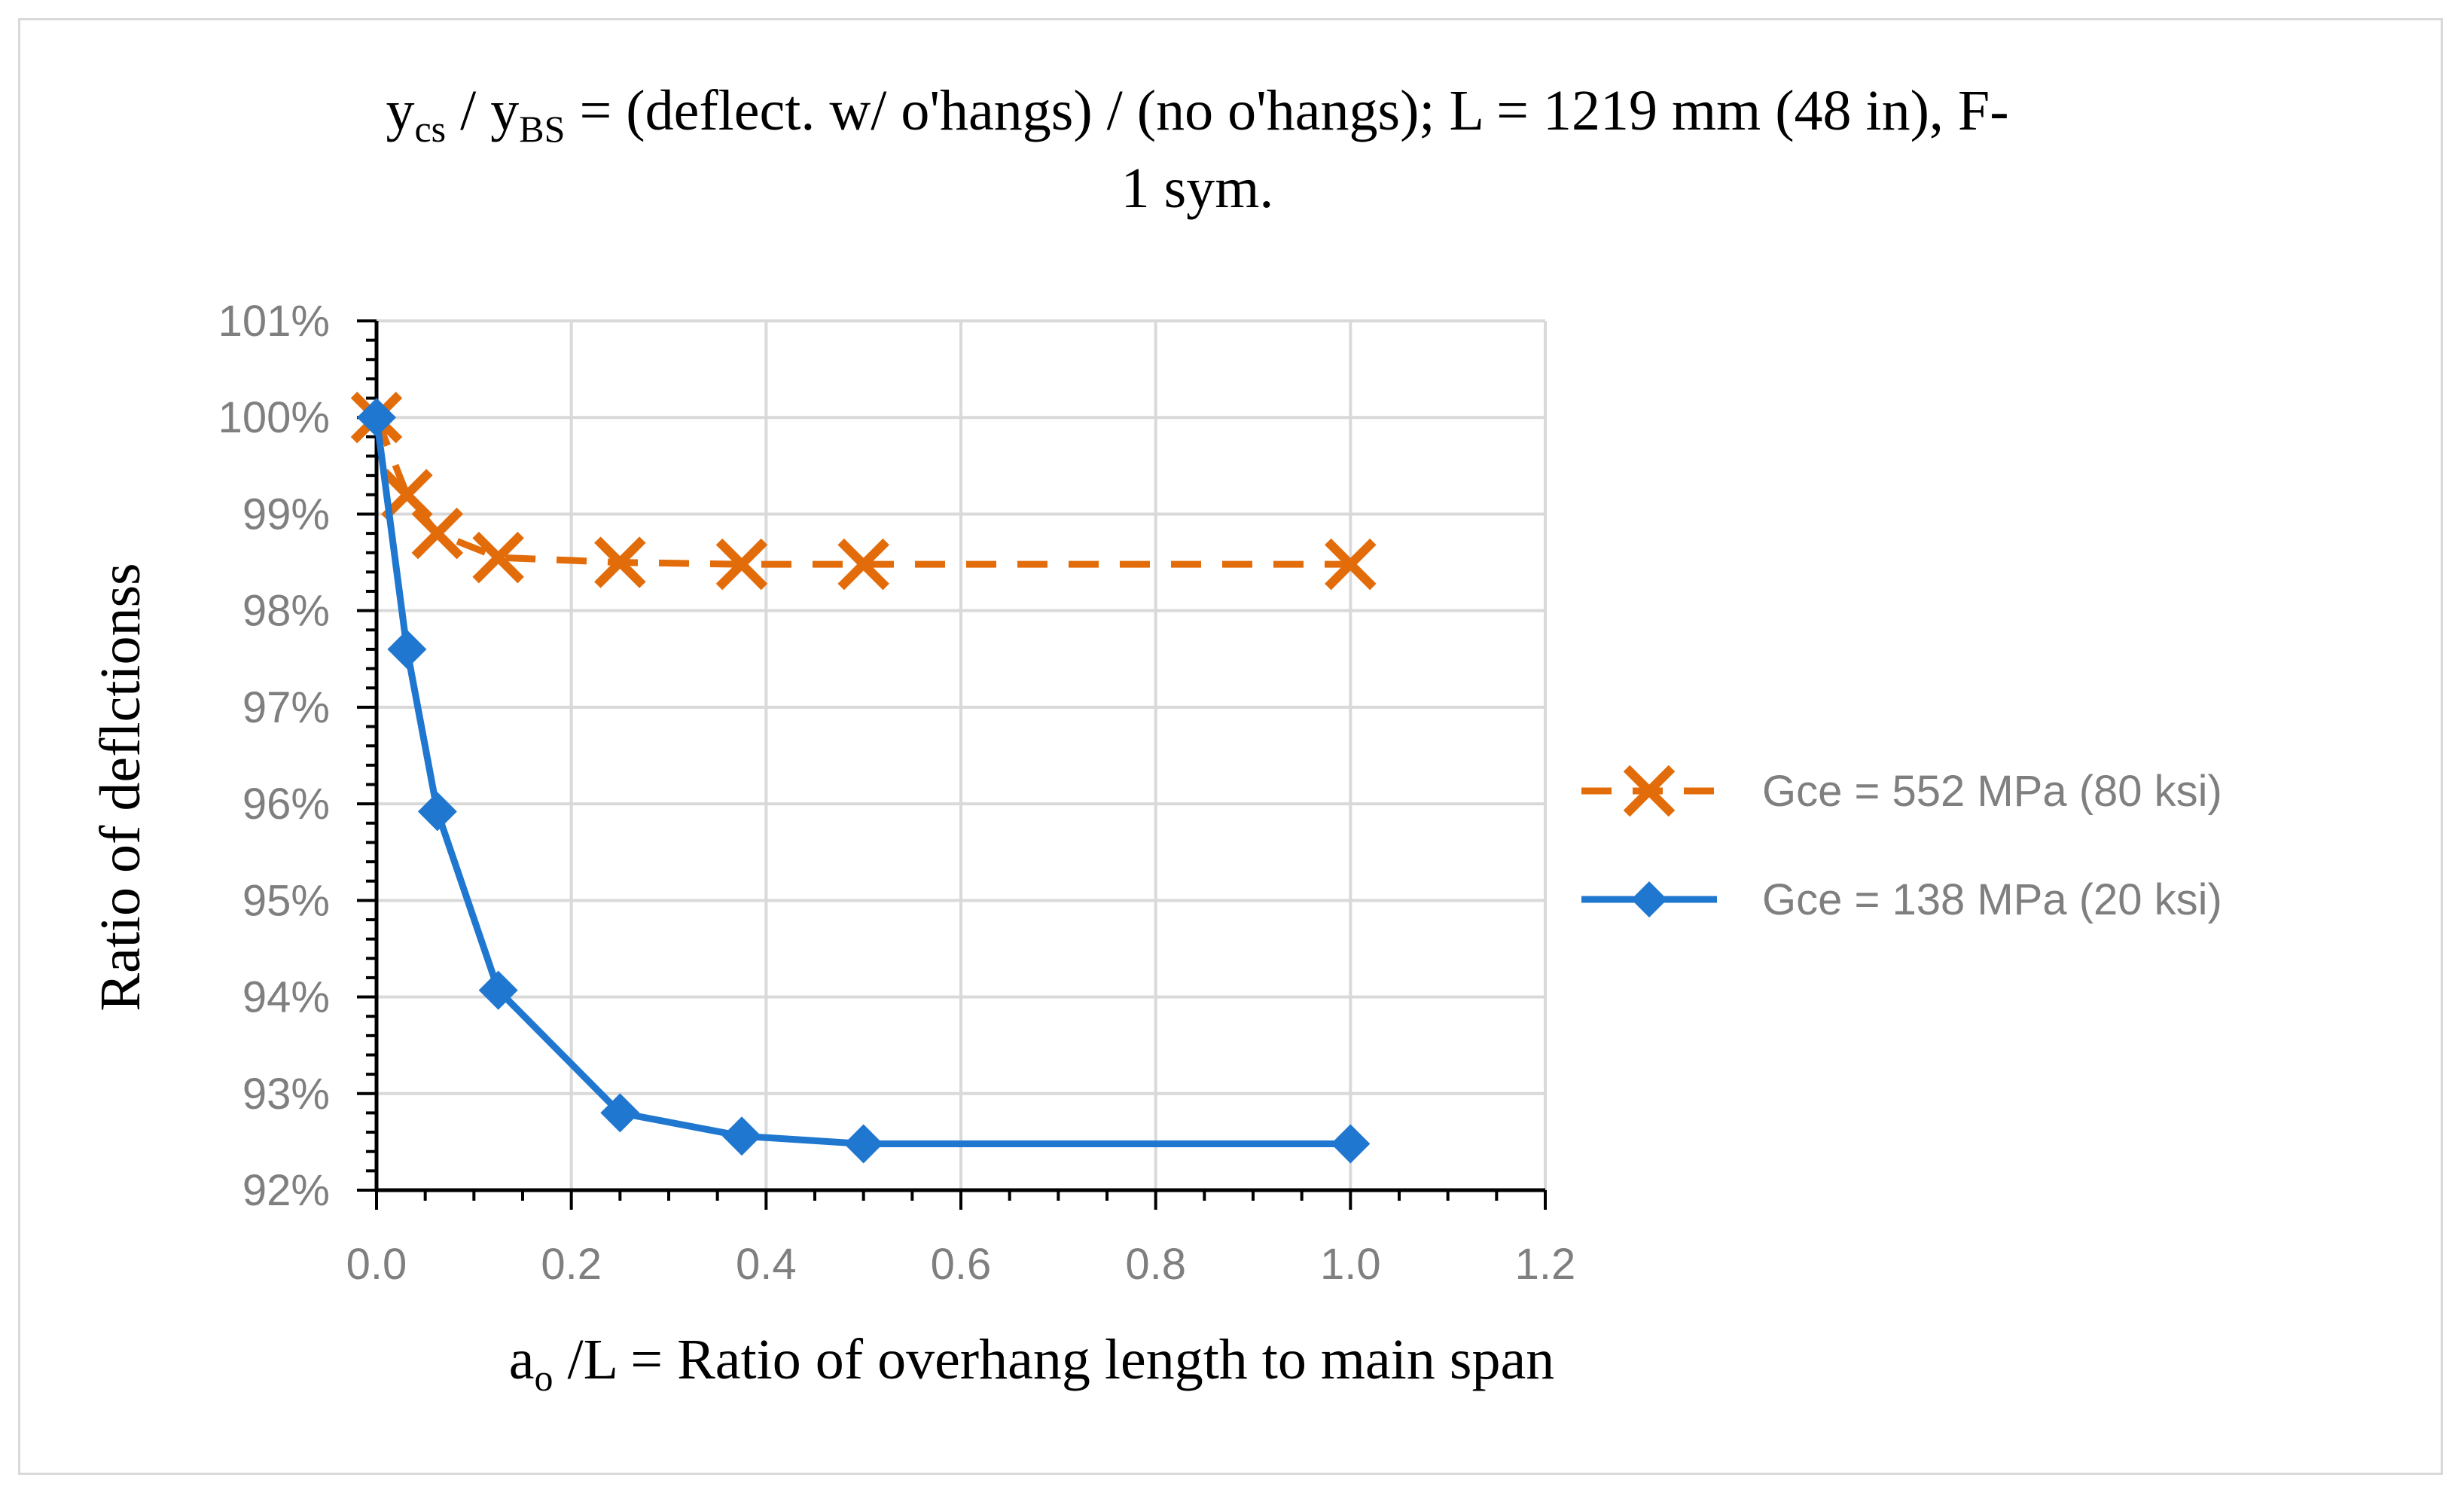 This screenshot has width=2464, height=1499. I want to click on chart-title-line2: 1 sym., so click(1197, 189).